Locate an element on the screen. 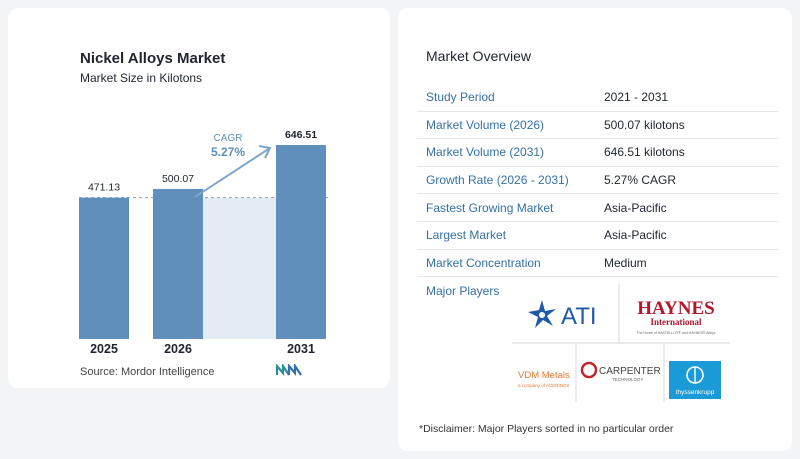 The height and width of the screenshot is (459, 800). row-label: Largest Market is located at coordinates (466, 235).